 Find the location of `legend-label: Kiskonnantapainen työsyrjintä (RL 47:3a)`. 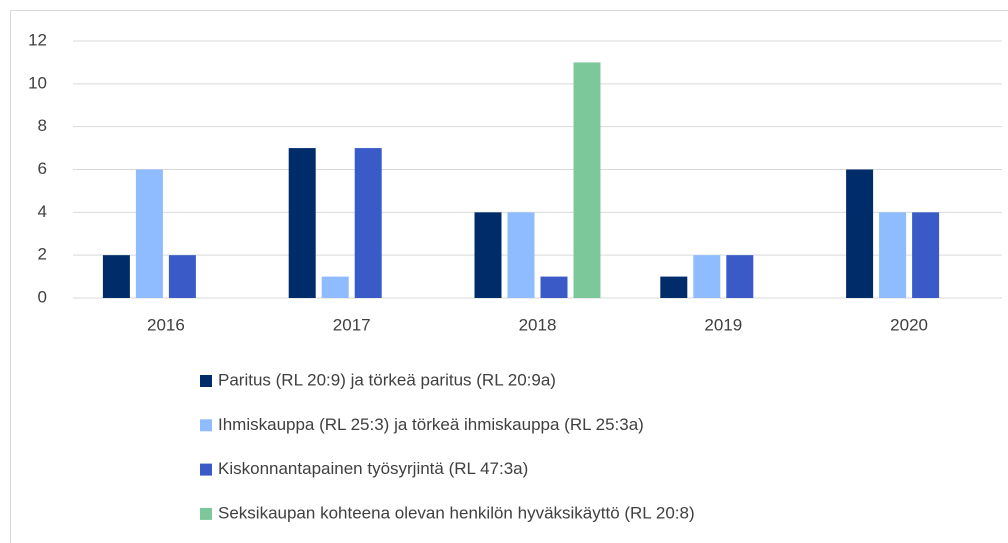

legend-label: Kiskonnantapainen työsyrjintä (RL 47:3a) is located at coordinates (373, 468).